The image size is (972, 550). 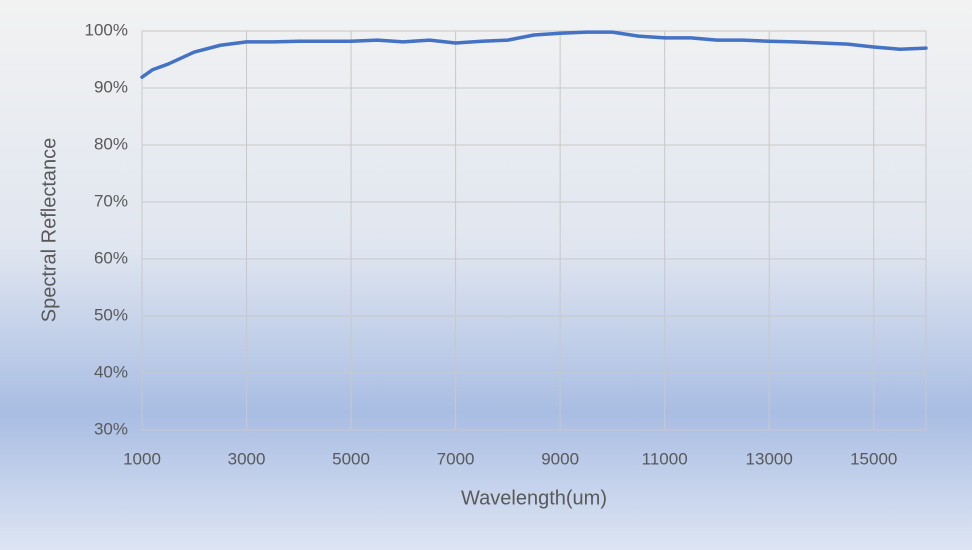 What do you see at coordinates (873, 458) in the screenshot?
I see `x-tick-label: 15000` at bounding box center [873, 458].